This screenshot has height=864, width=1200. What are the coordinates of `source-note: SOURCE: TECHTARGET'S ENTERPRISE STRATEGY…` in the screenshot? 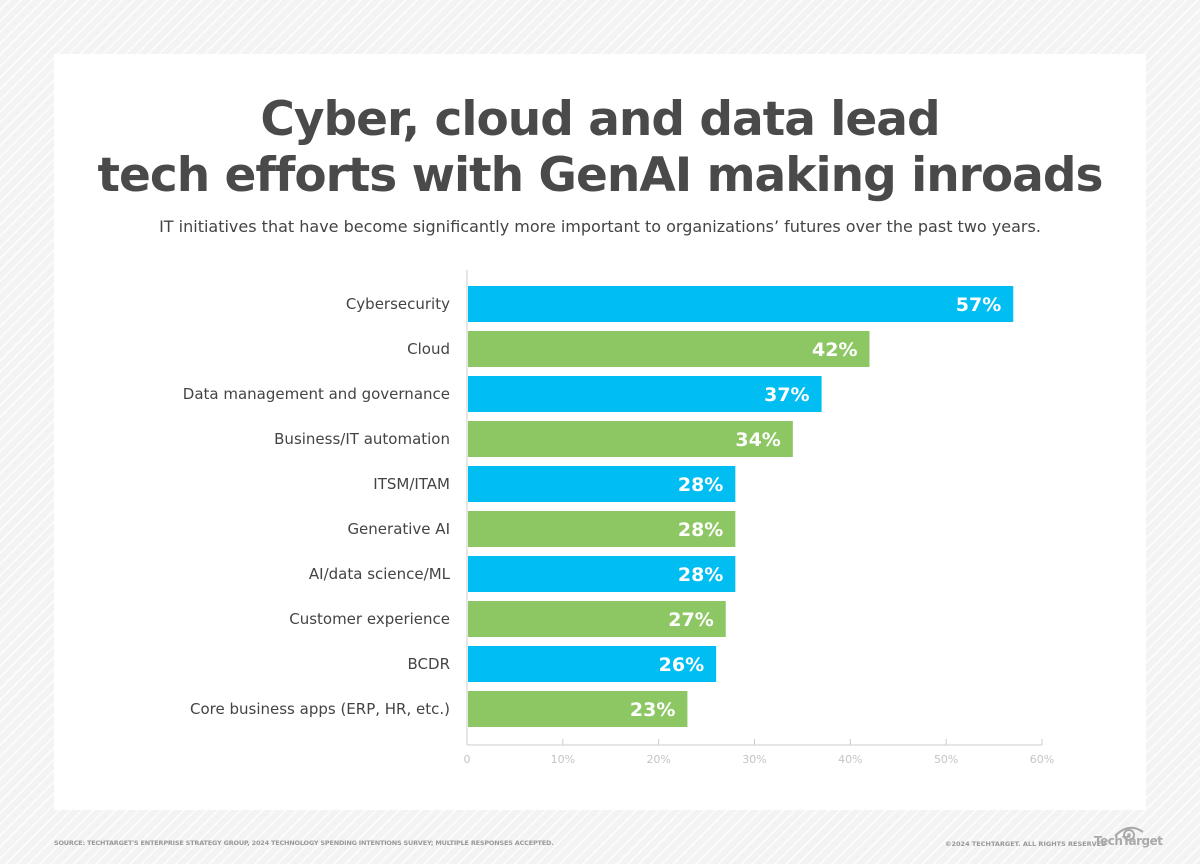 It's located at (304, 843).